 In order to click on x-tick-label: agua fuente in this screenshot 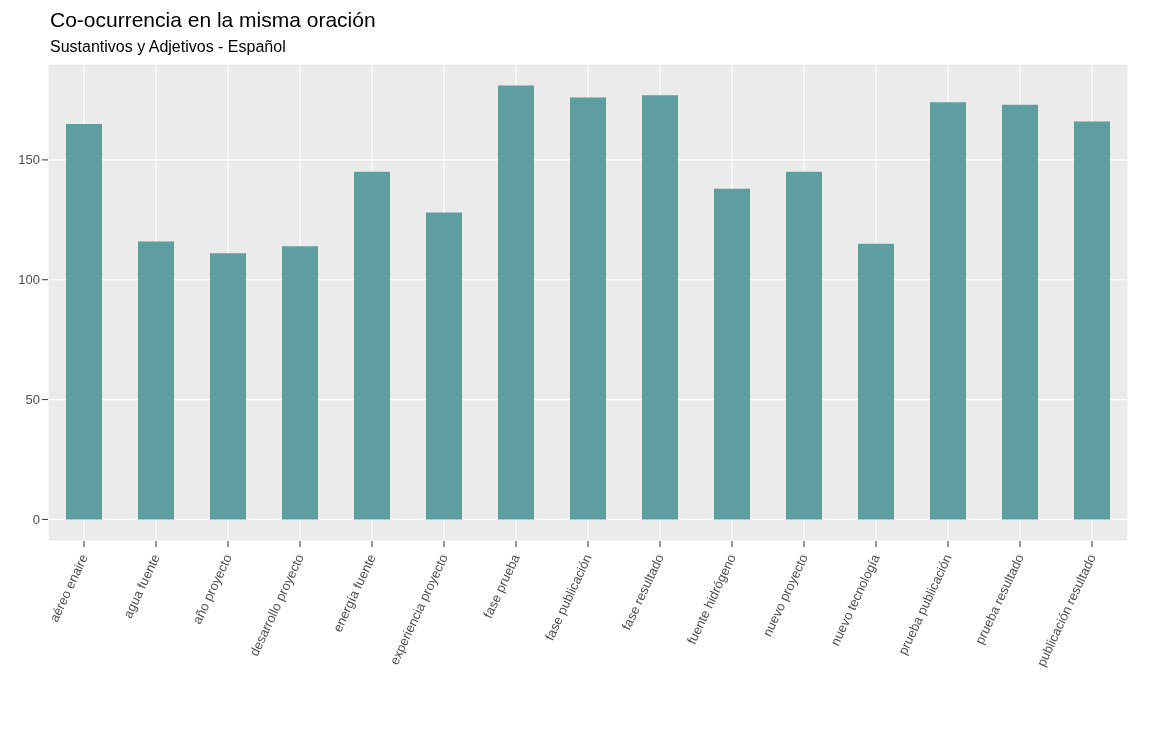, I will do `click(141, 586)`.